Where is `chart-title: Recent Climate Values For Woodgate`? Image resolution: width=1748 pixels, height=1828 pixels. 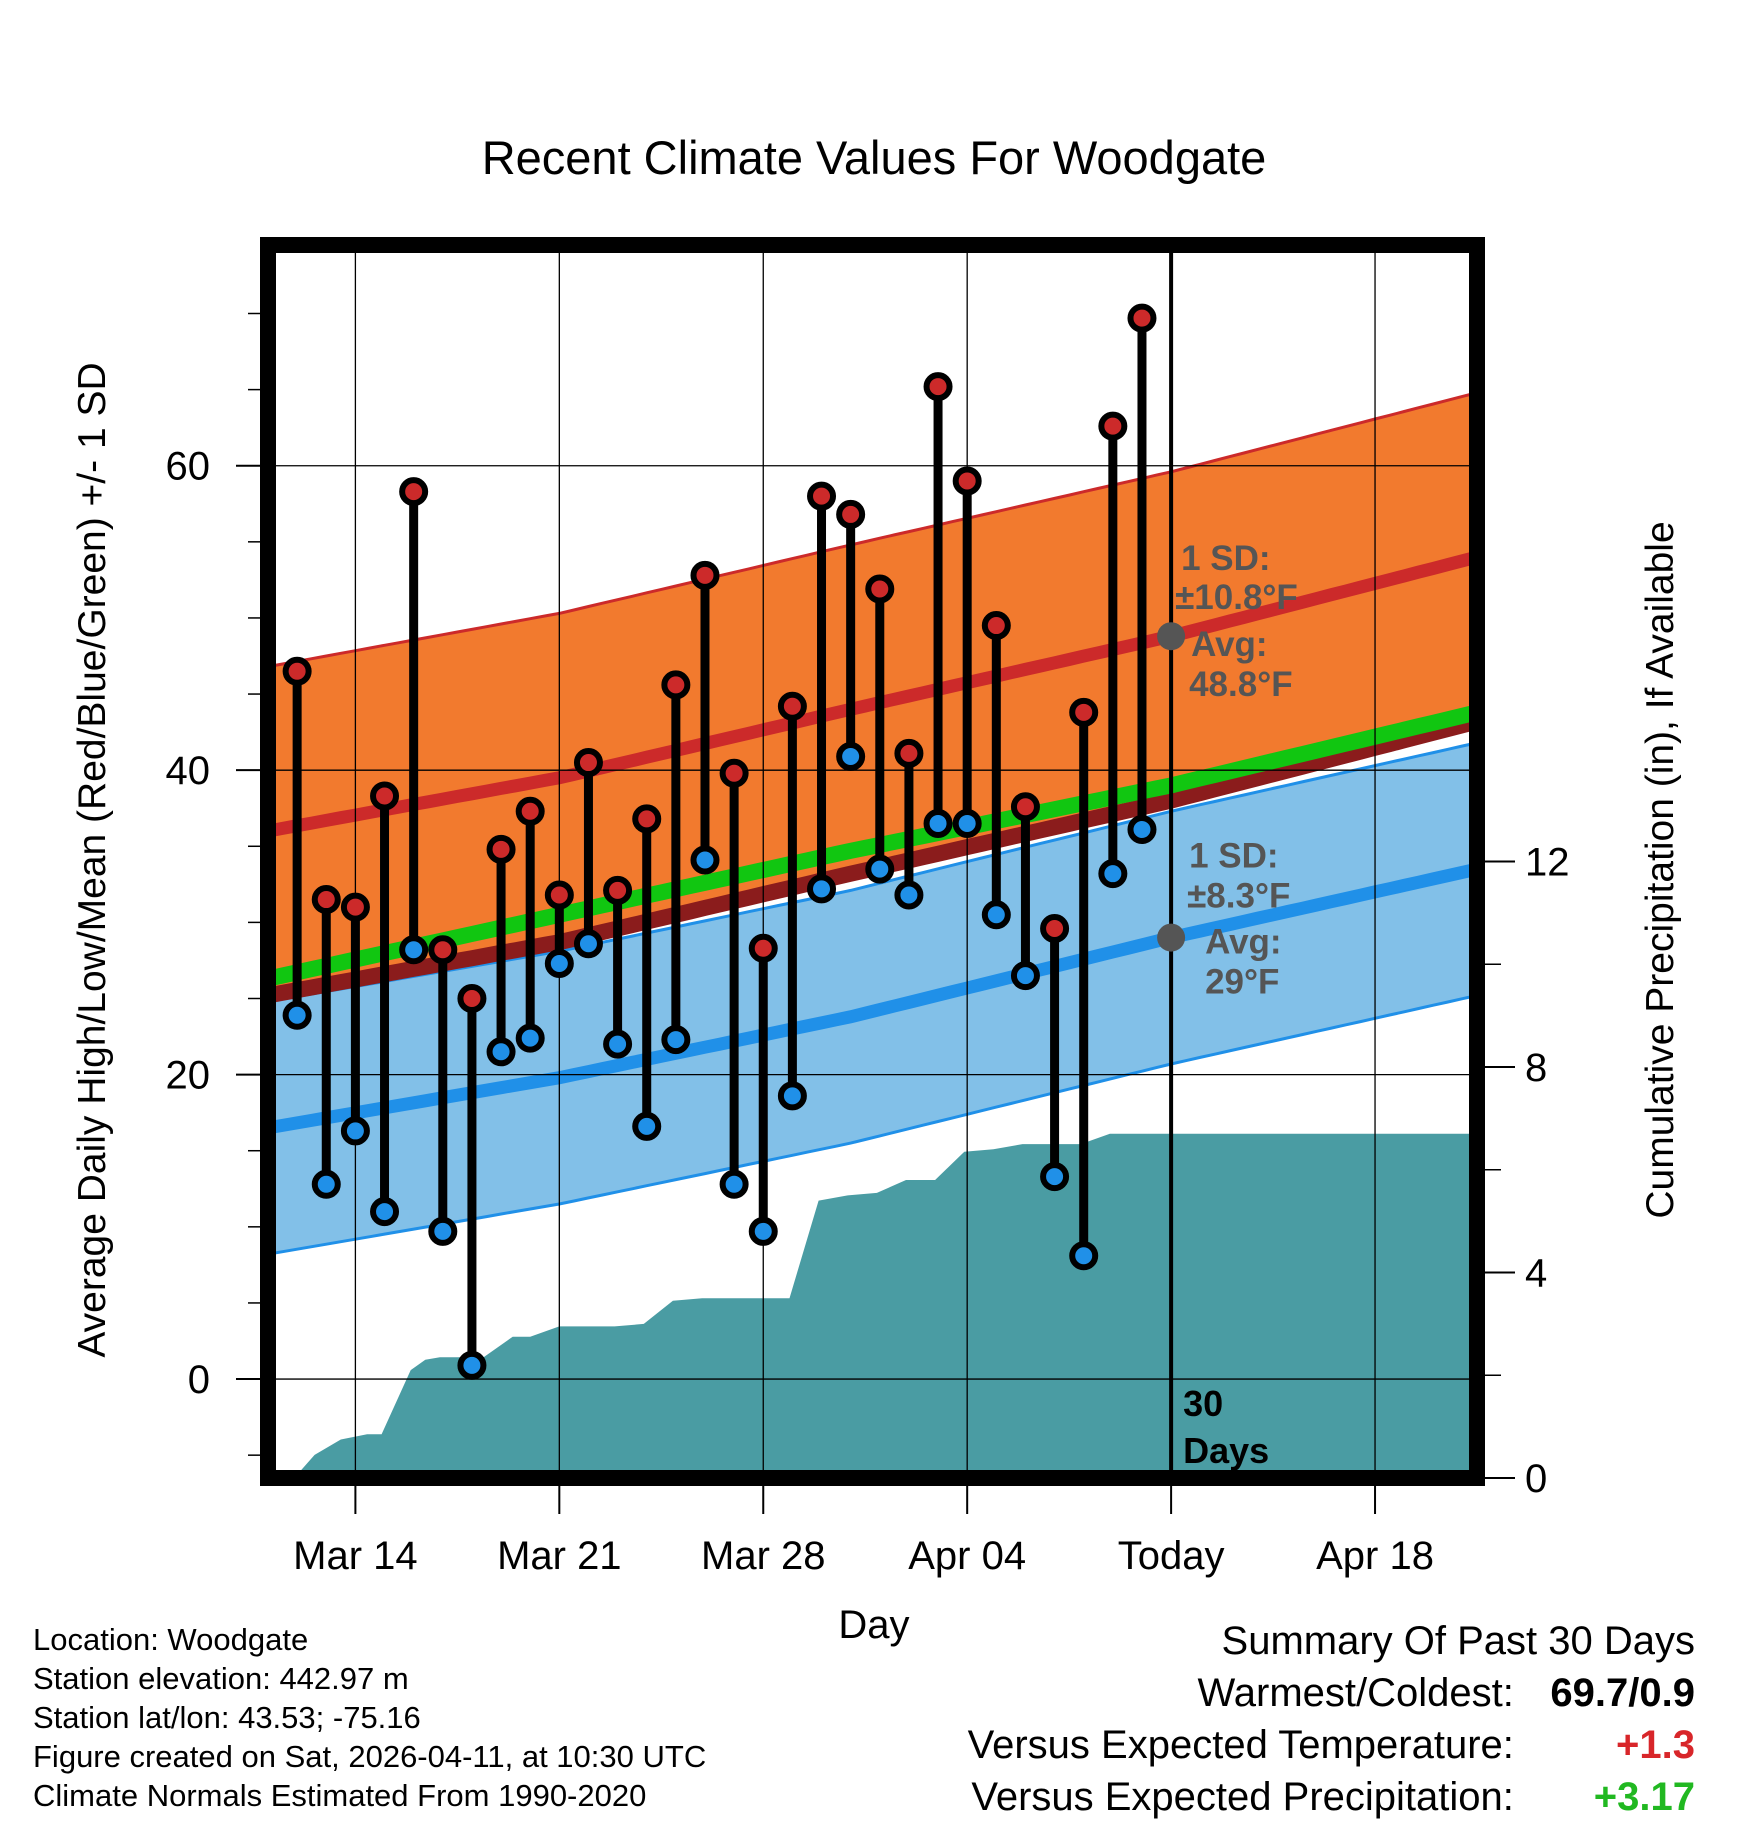 chart-title: Recent Climate Values For Woodgate is located at coordinates (874, 157).